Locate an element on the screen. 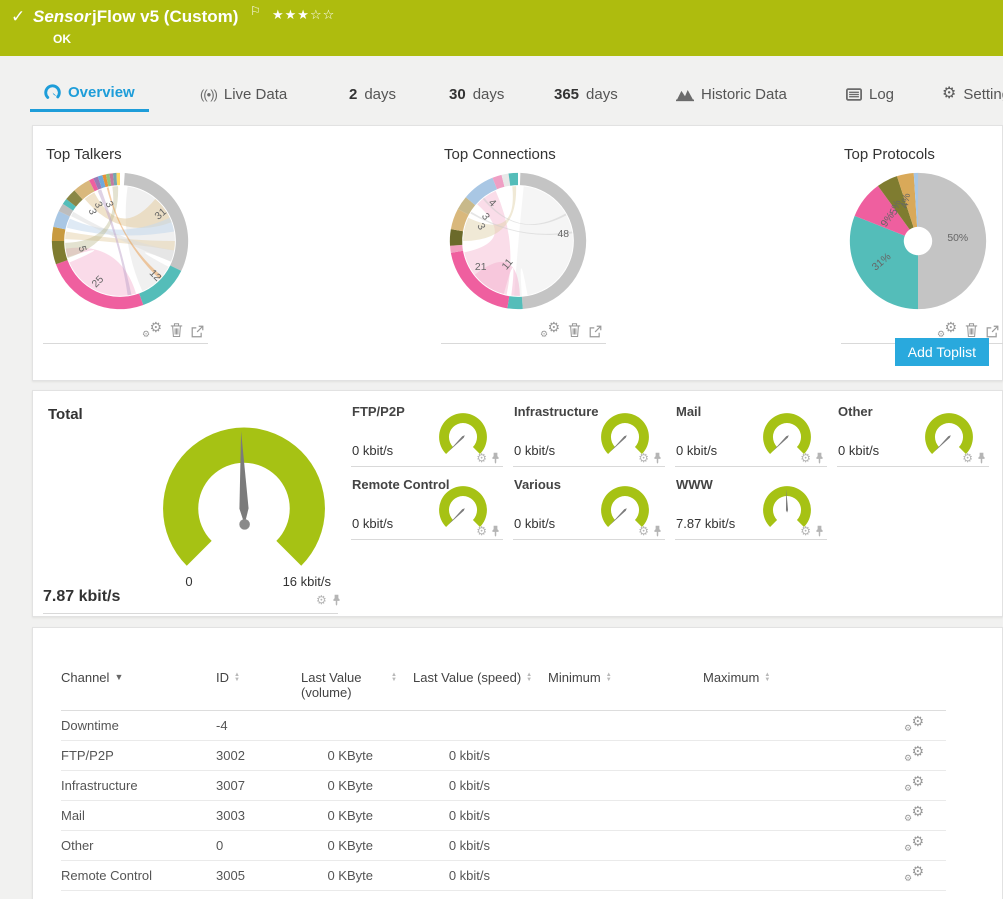  tab-historic-data: Historic Data is located at coordinates (731, 94).